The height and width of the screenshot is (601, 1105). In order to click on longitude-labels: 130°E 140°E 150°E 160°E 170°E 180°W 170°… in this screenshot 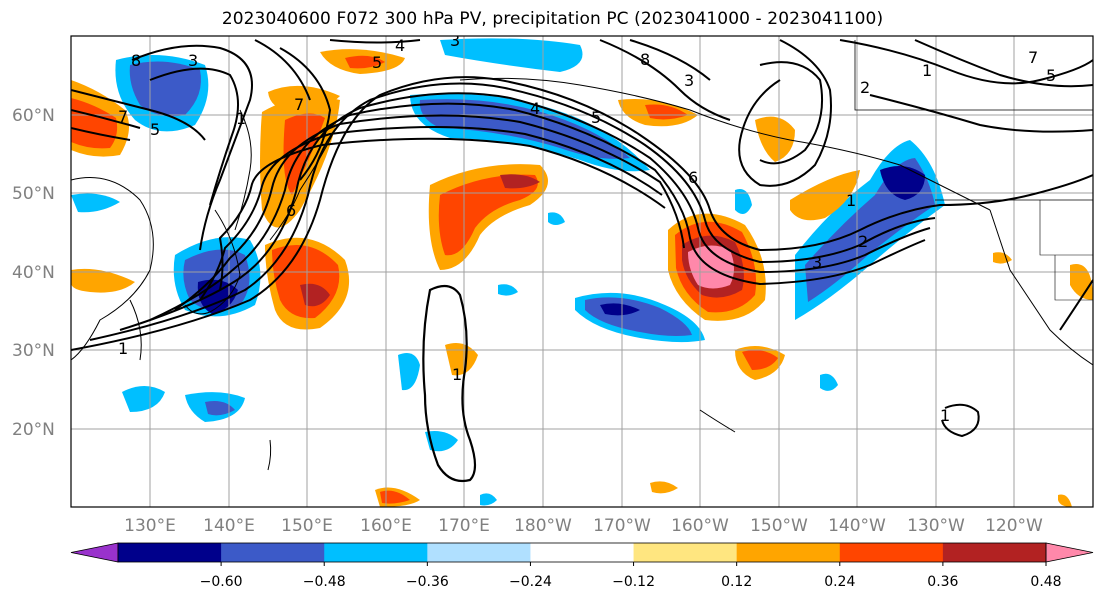, I will do `click(583, 526)`.